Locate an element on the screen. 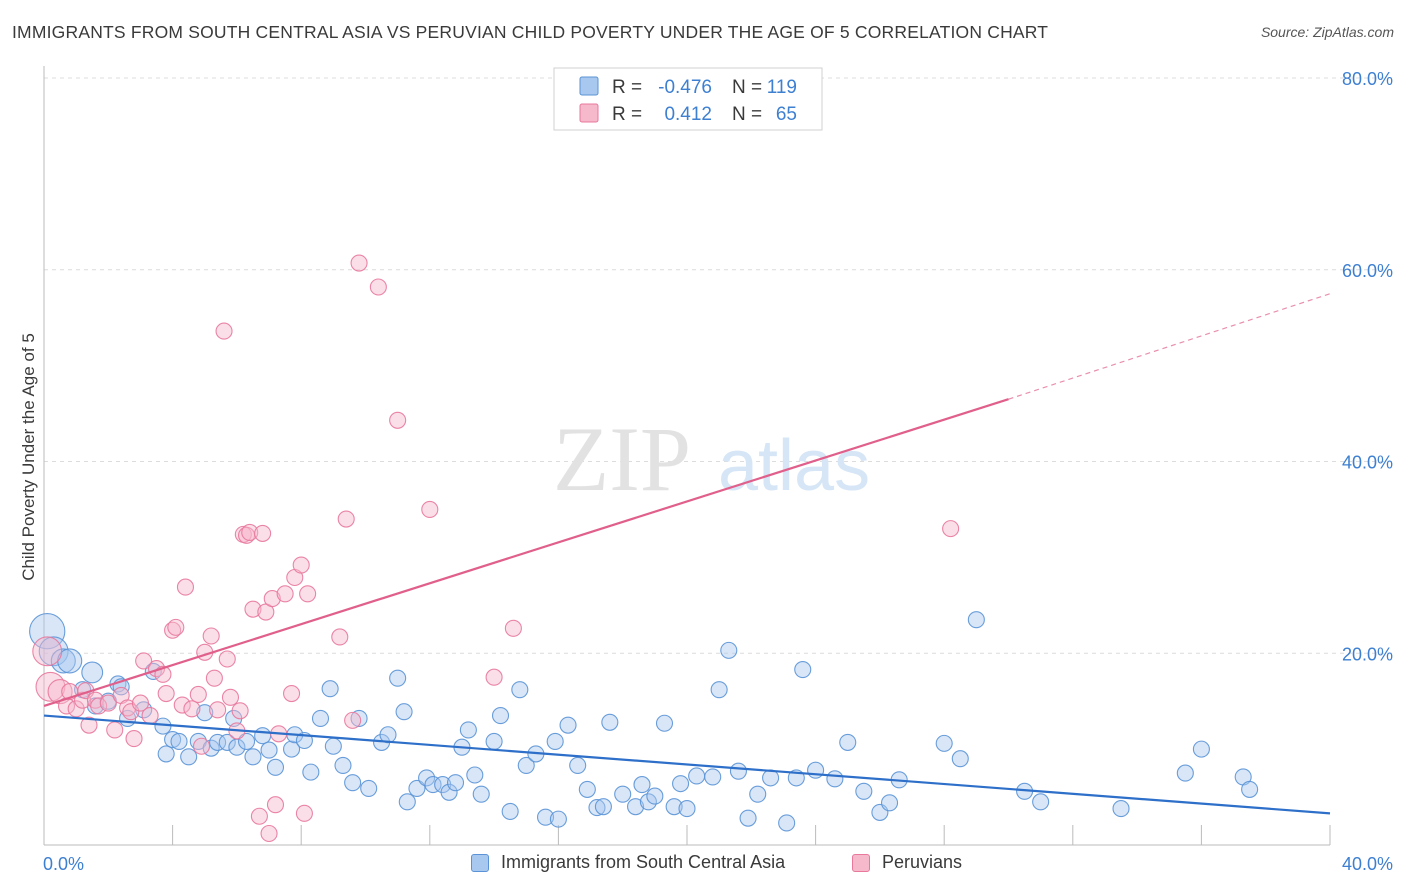 The image size is (1406, 892). stats-n-value-blue: 119 is located at coordinates (782, 87).